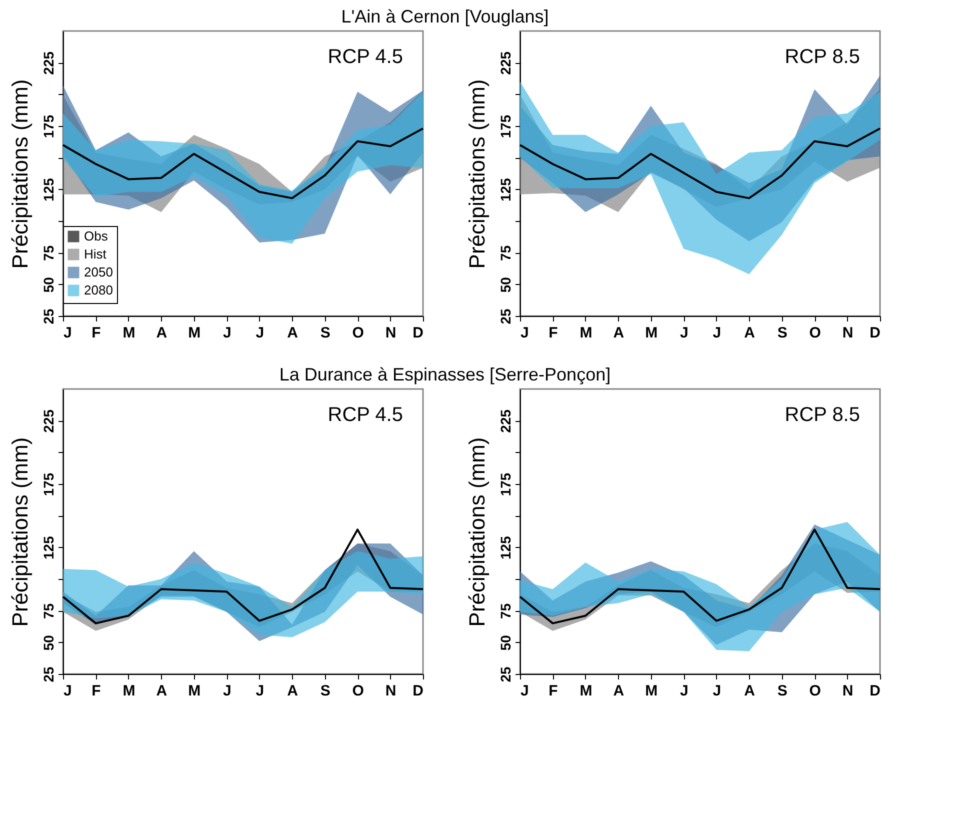 The width and height of the screenshot is (965, 821). Describe the element at coordinates (98, 290) in the screenshot. I see `legend-label: 2080` at that location.